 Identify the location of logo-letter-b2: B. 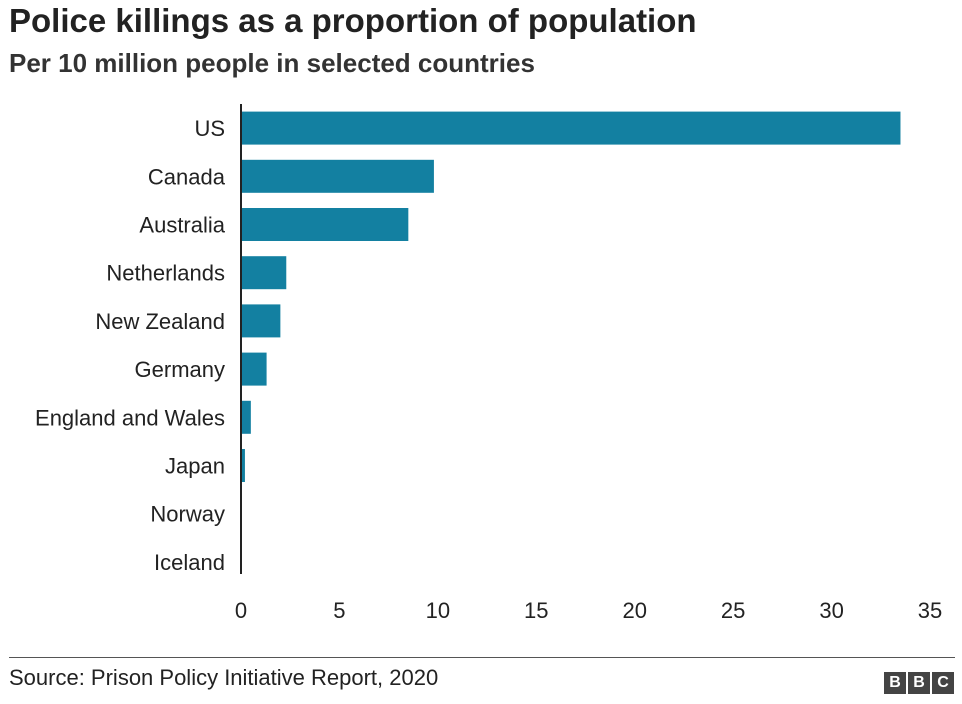
(919, 683).